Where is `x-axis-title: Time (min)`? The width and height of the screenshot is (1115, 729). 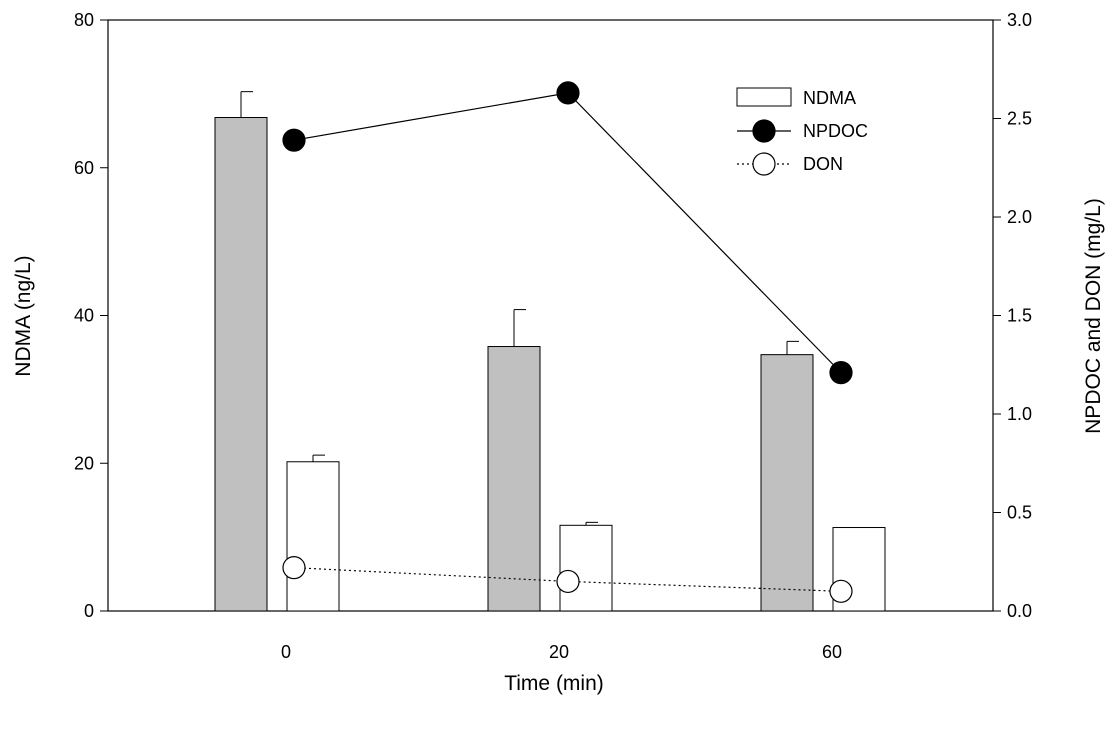 x-axis-title: Time (min) is located at coordinates (554, 683).